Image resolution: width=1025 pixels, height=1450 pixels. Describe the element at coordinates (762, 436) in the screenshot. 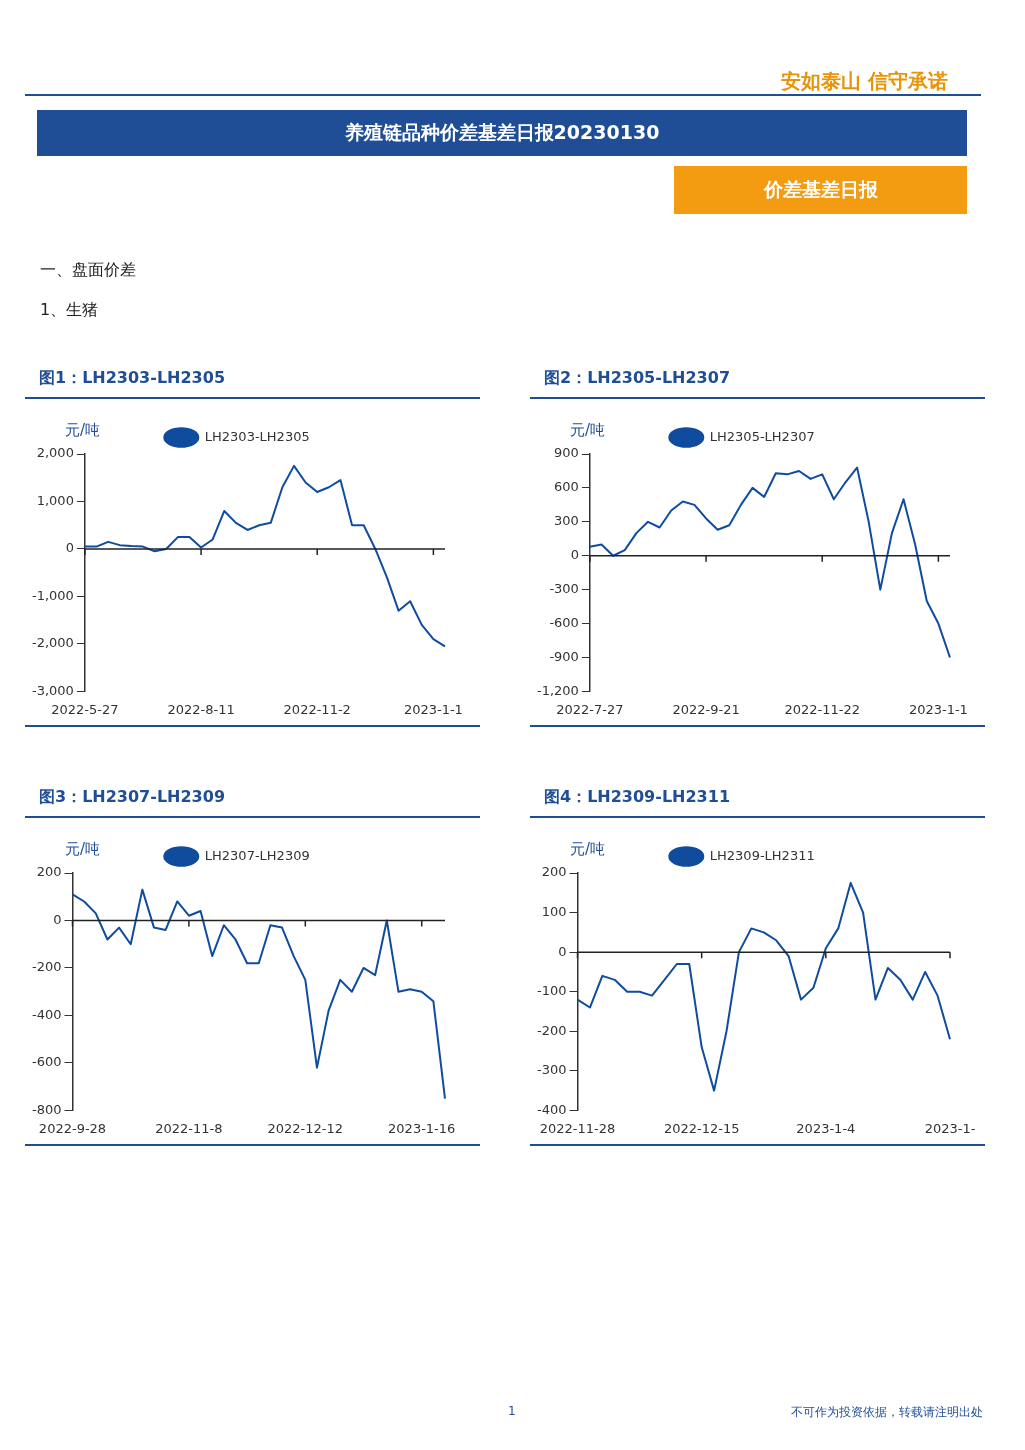

I see `legend-label: LH2305-LH2307` at that location.